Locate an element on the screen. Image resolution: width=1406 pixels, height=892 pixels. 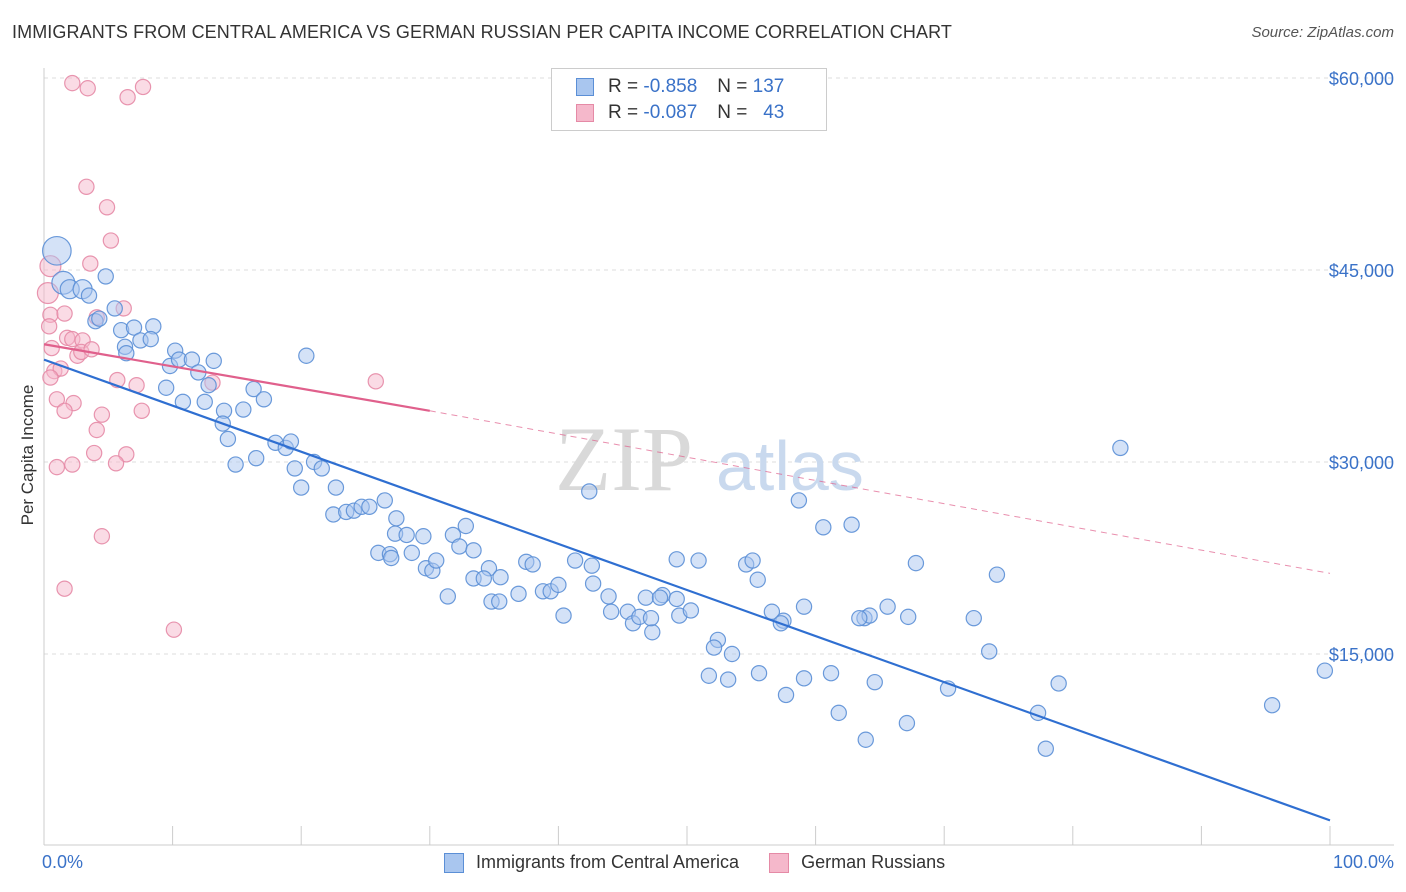
legend-r-value: -0.858 is located at coordinates (670, 86).